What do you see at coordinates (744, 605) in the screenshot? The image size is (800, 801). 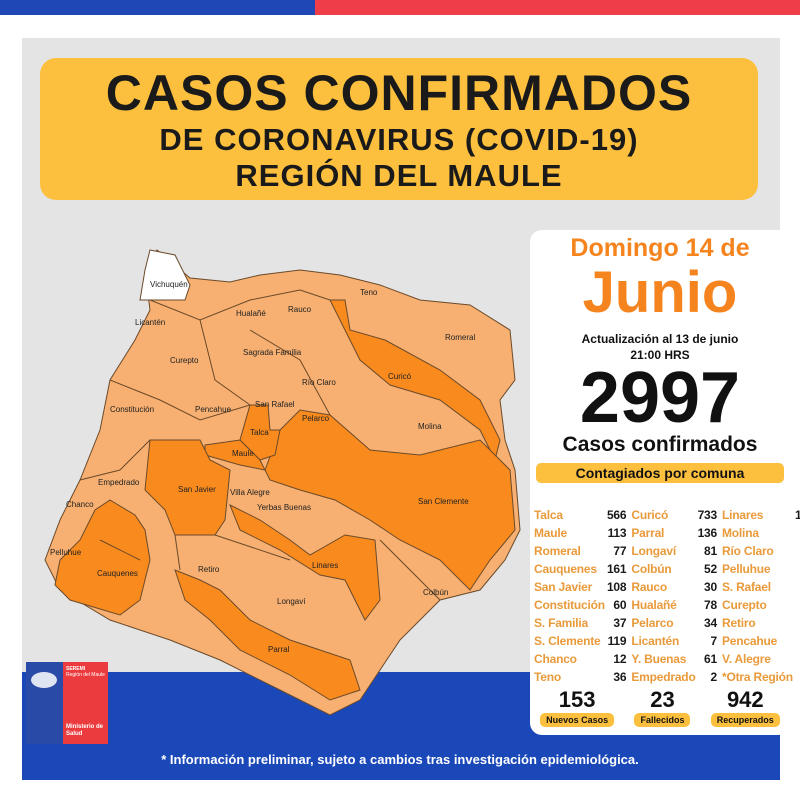 I see `comuna-name: Curepto` at bounding box center [744, 605].